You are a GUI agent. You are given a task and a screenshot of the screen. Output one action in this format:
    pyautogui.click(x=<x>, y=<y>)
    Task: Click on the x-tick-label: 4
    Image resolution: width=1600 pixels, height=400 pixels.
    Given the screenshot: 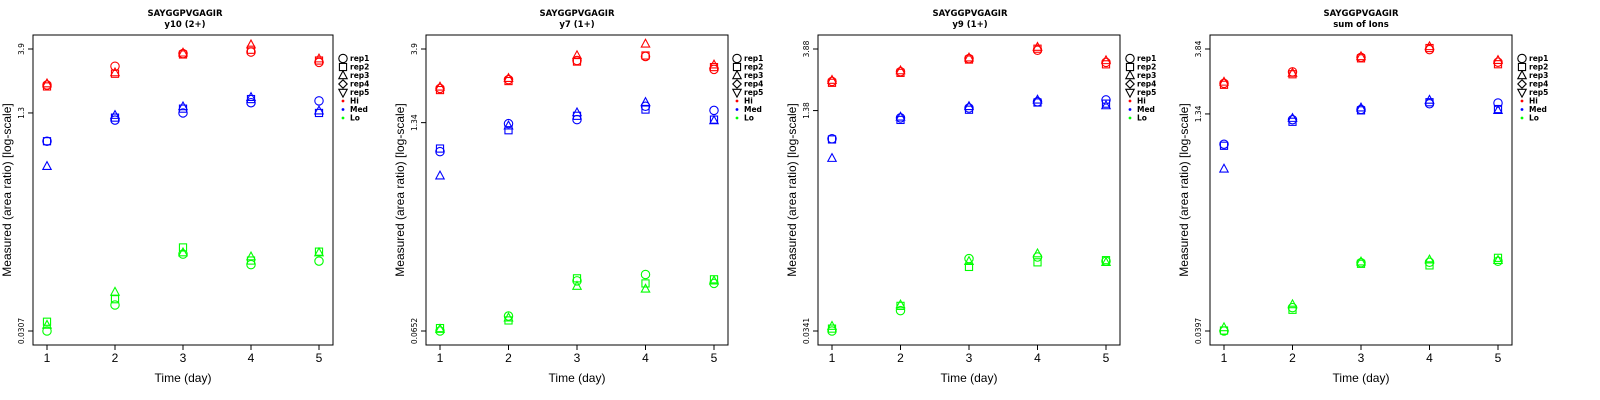 What is the action you would take?
    pyautogui.click(x=251, y=358)
    